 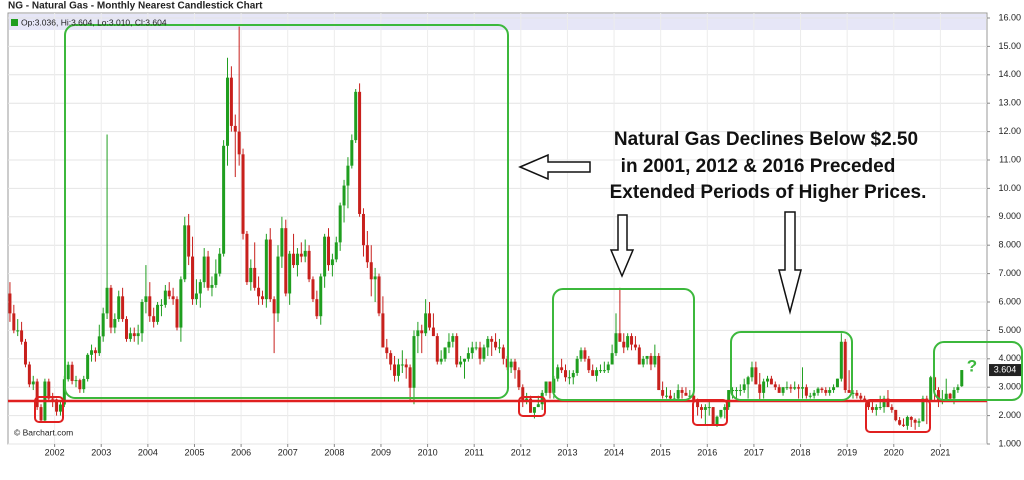 What do you see at coordinates (1009, 103) in the screenshot?
I see `y-tick-label: 13.00` at bounding box center [1009, 103].